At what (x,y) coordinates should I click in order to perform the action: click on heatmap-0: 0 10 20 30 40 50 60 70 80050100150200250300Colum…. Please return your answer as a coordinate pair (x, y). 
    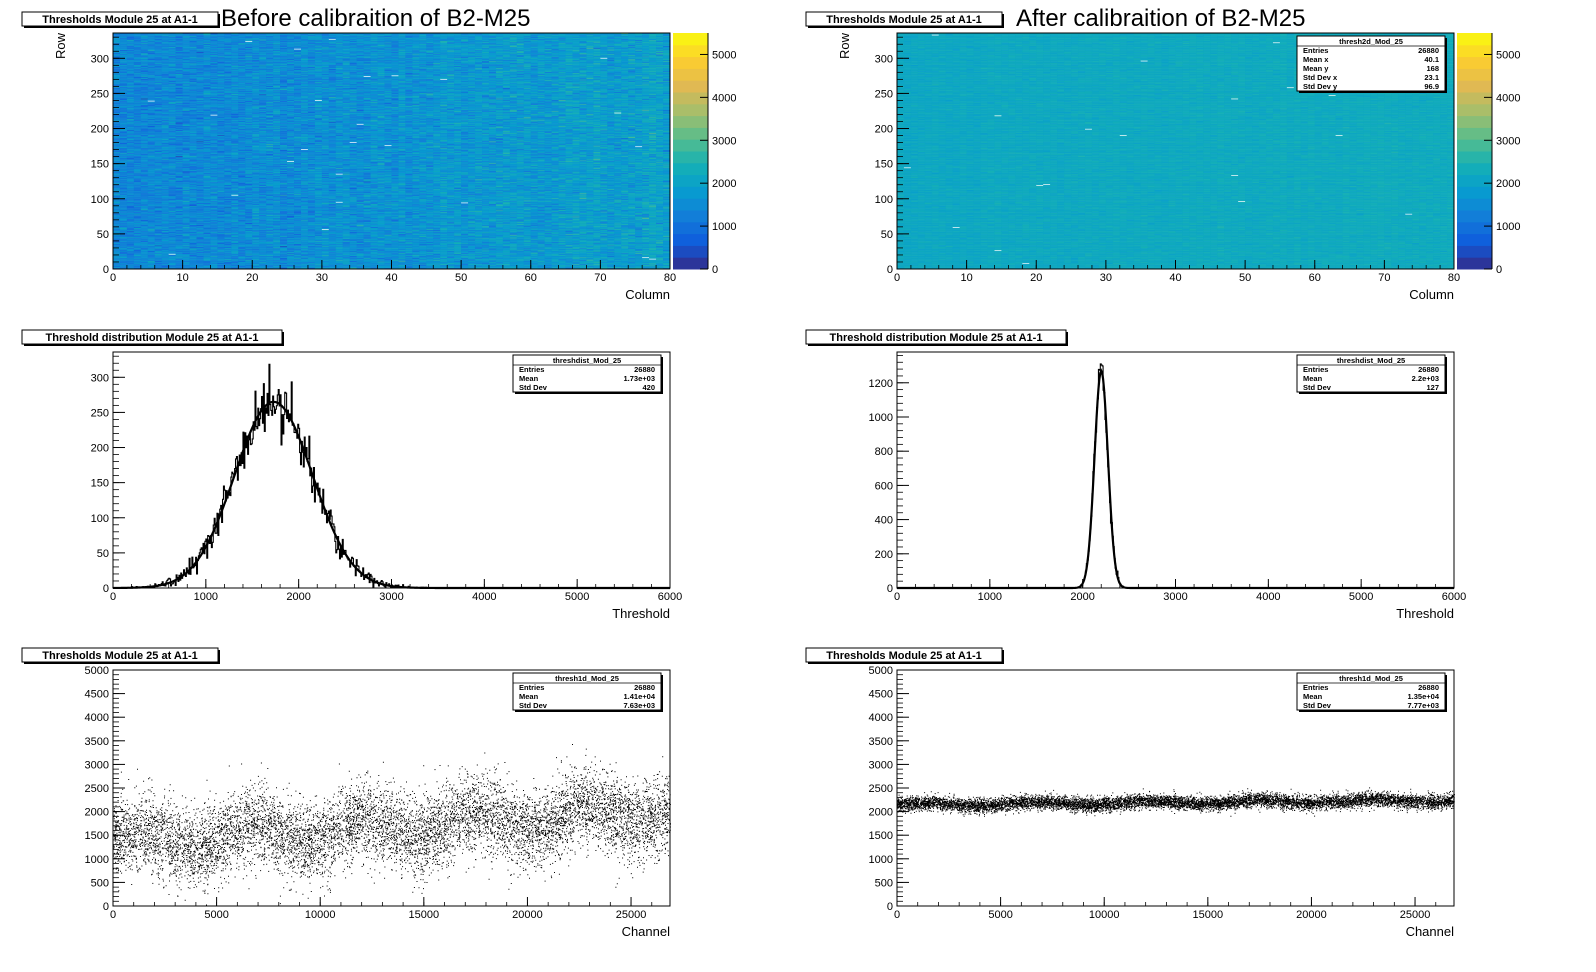
    Looking at the image, I should click on (379, 157).